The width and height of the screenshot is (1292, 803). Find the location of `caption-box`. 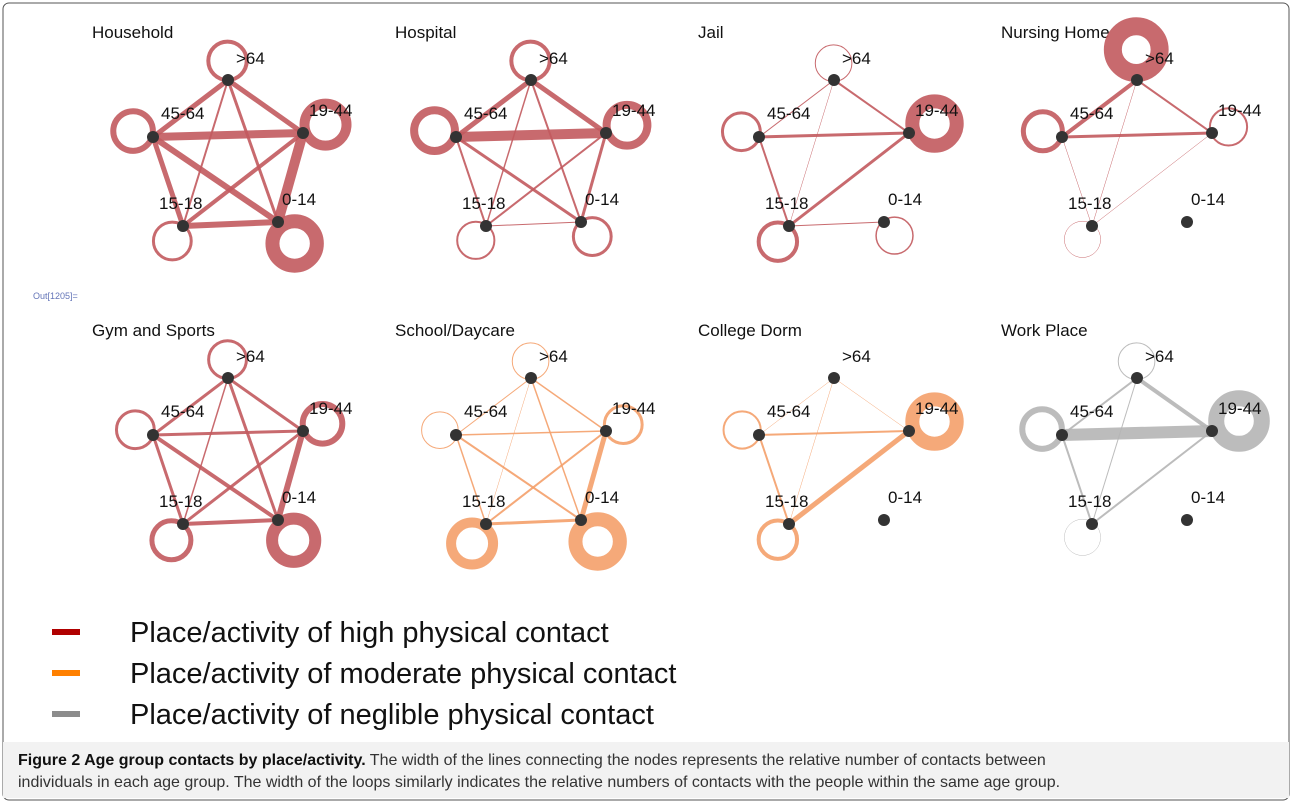

caption-box is located at coordinates (646, 770).